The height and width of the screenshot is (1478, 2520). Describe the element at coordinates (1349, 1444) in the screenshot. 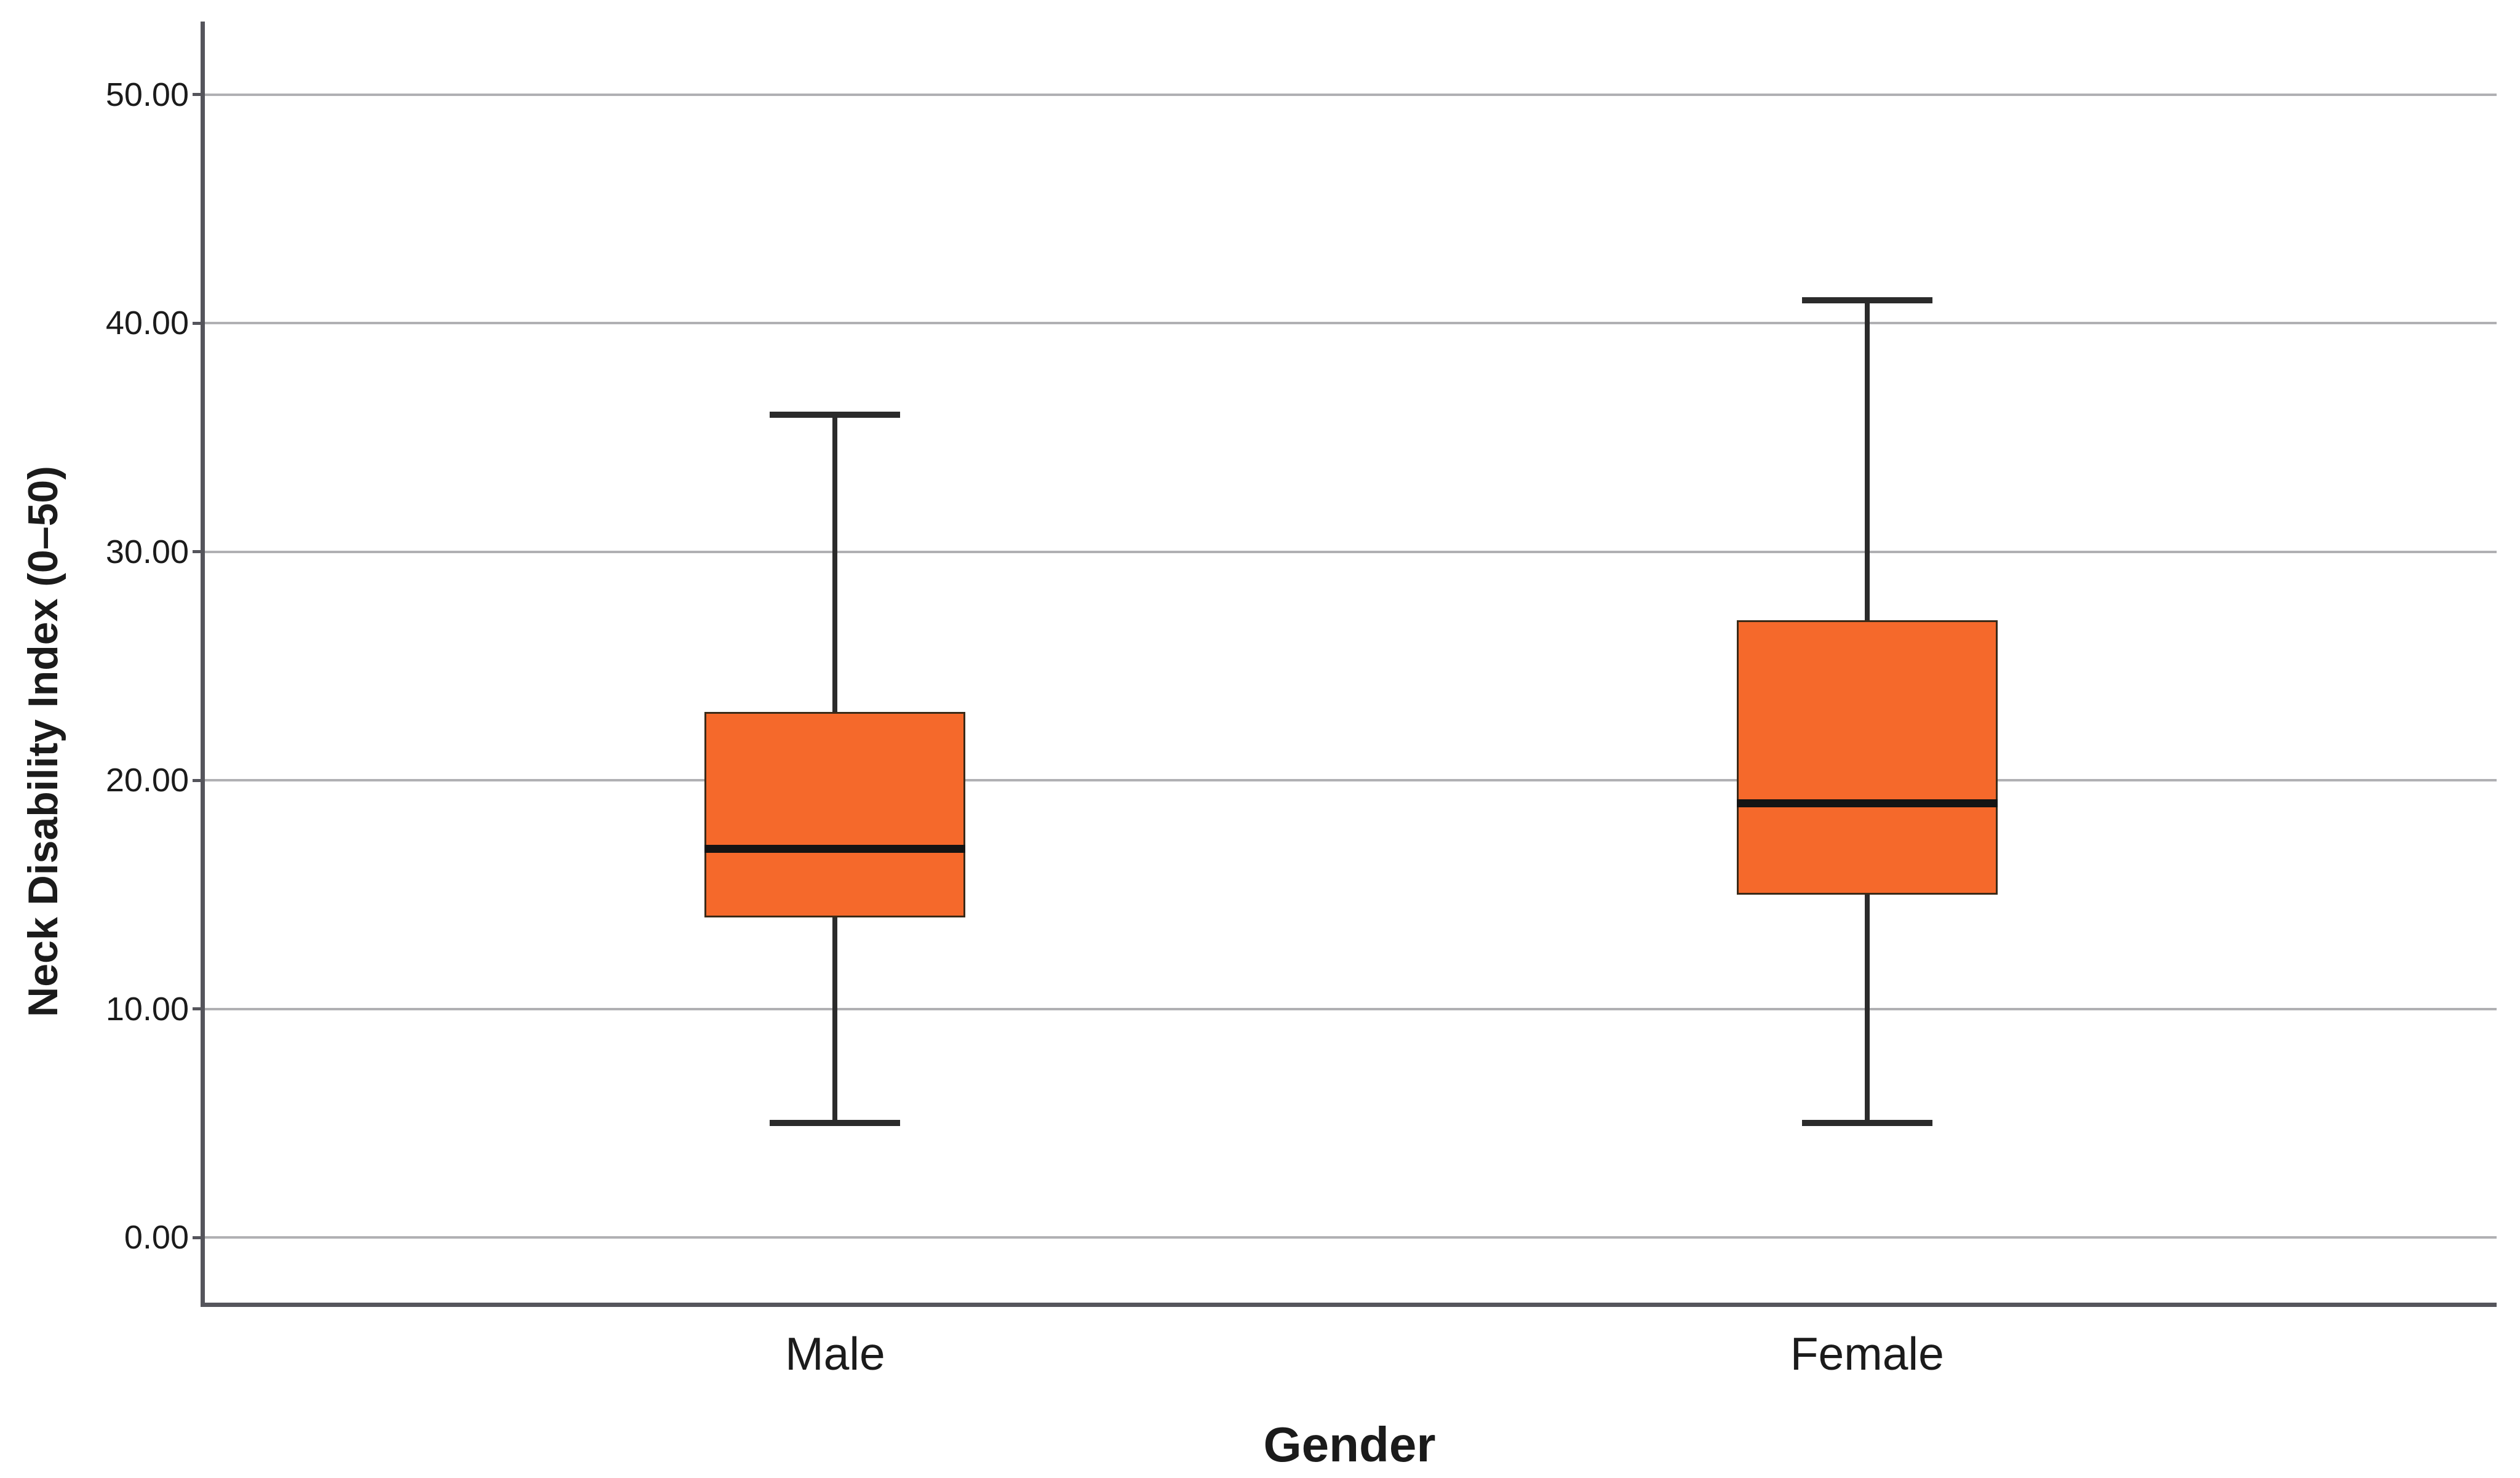

I see `x-axis-title: Gender` at that location.